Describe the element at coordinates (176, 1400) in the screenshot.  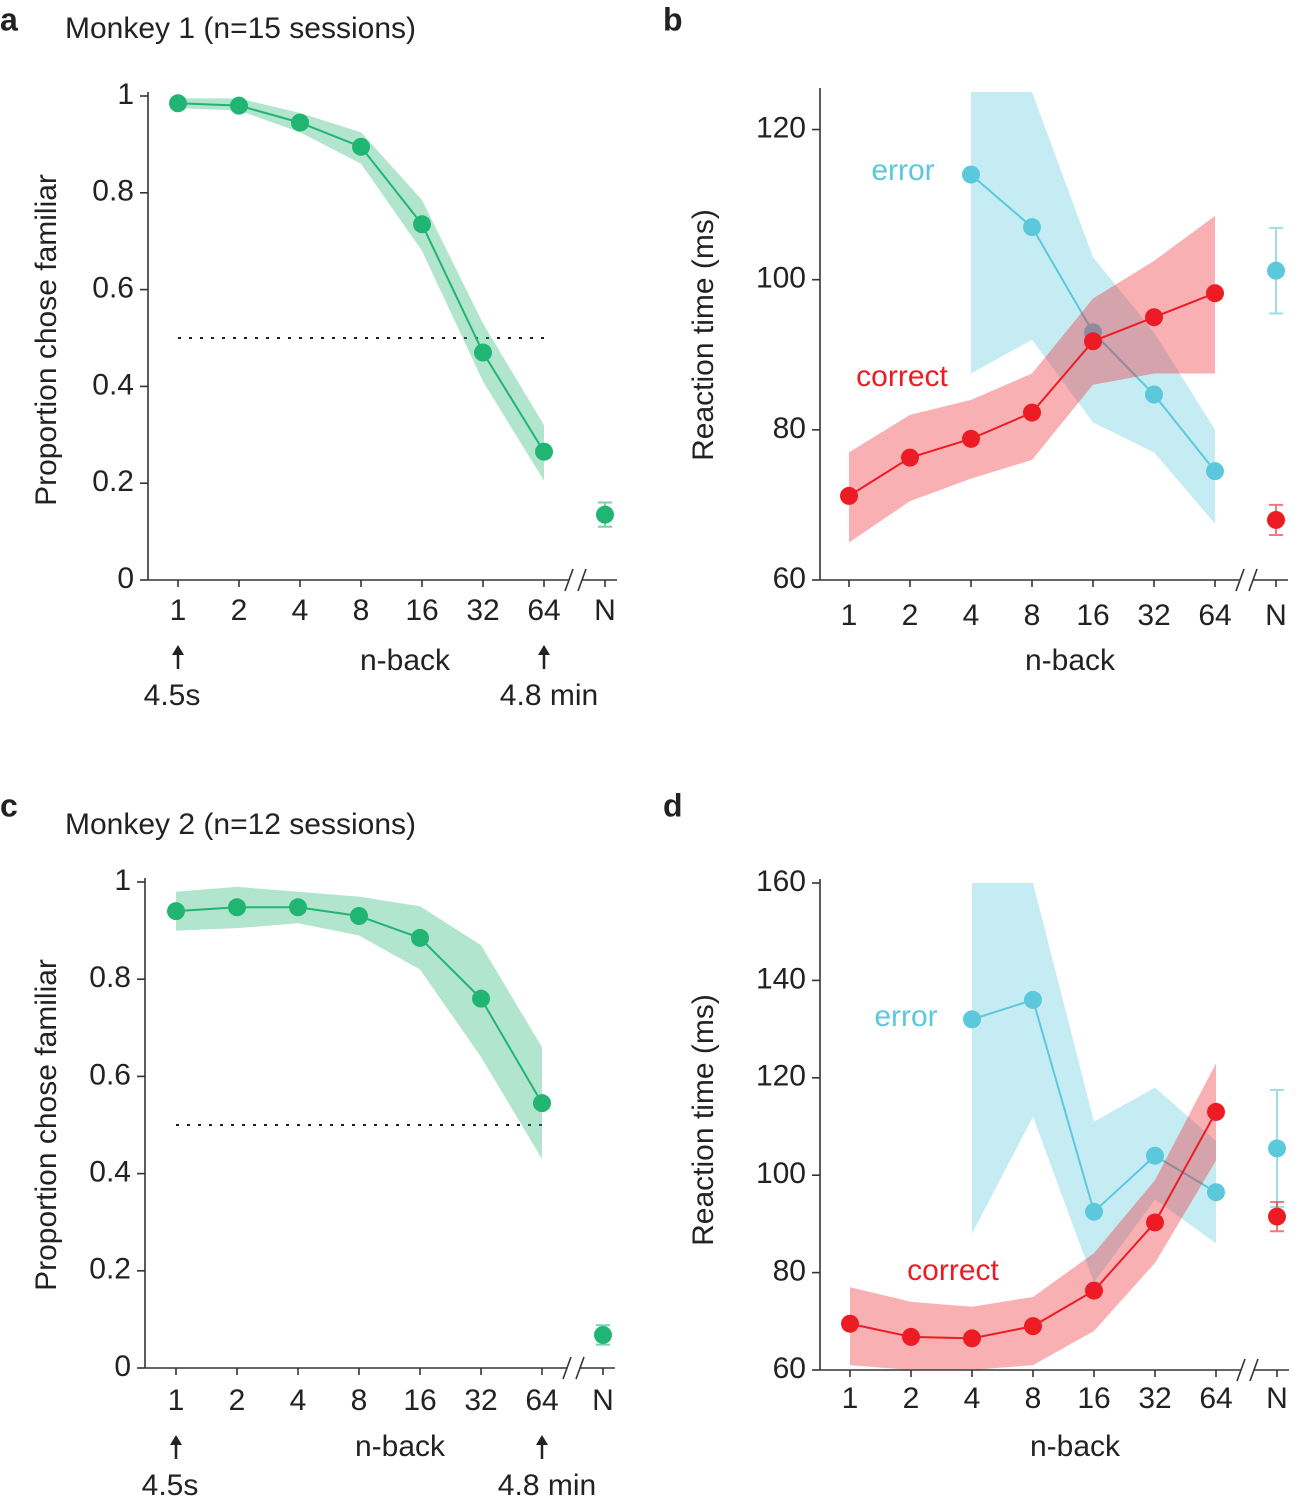
I see `x-tick-label: 1` at that location.